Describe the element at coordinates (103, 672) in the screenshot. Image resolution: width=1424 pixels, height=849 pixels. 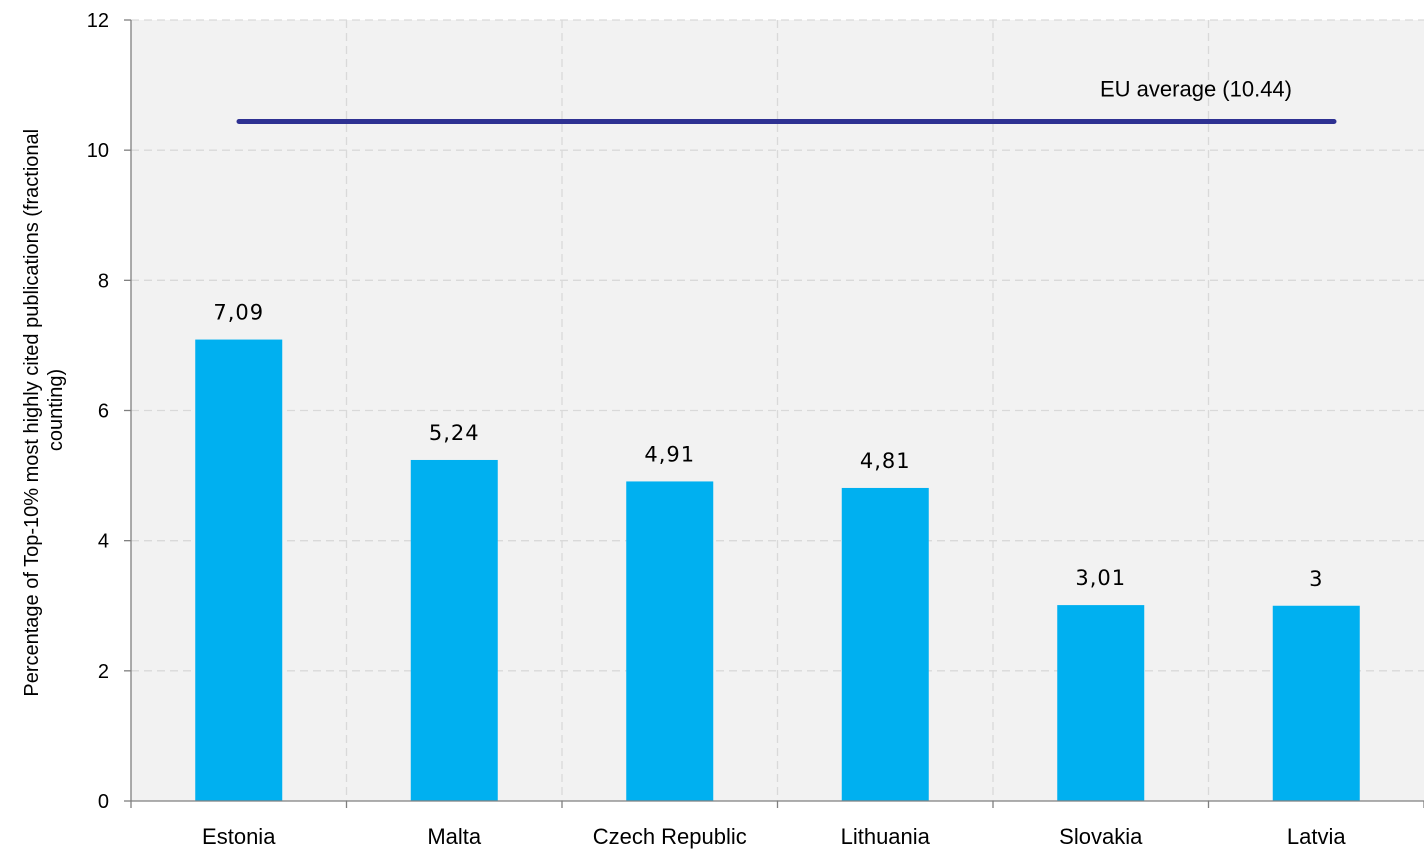
I see `y-tick-label: 2` at that location.